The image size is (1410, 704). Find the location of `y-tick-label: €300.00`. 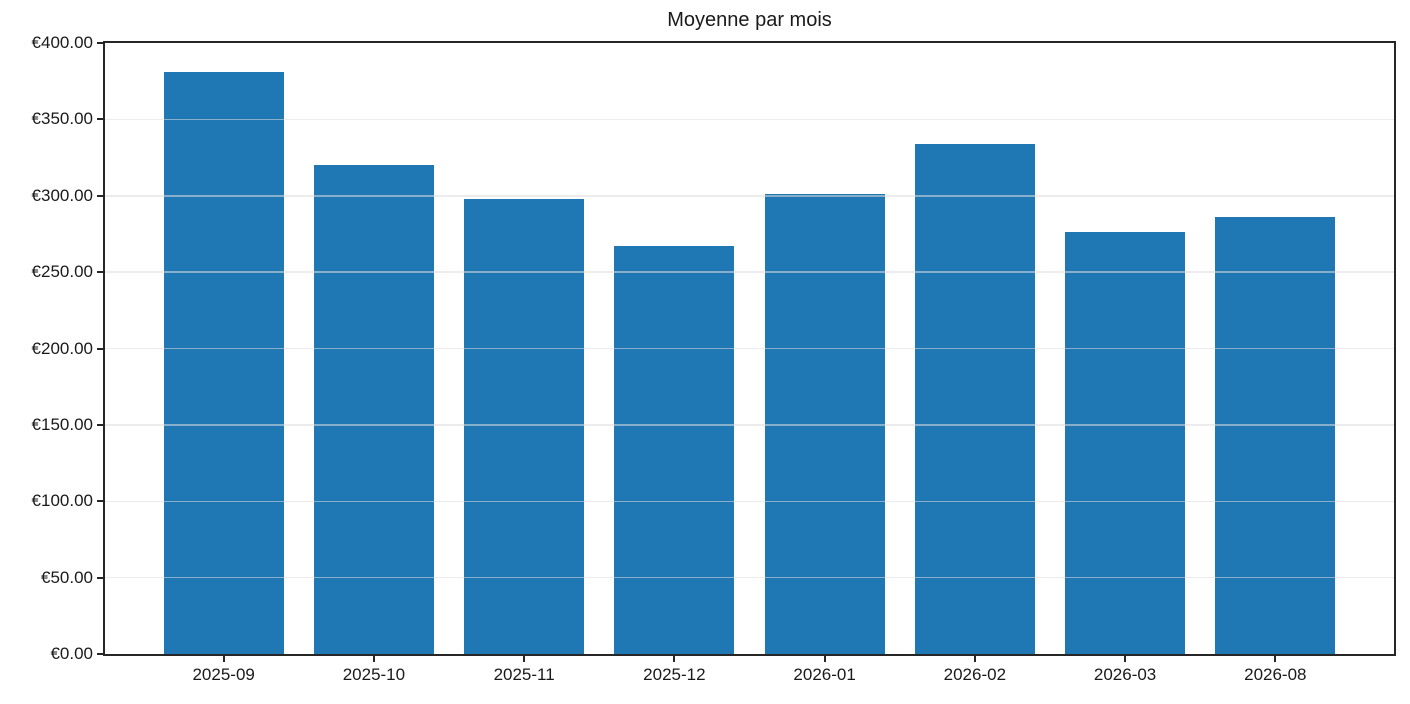

y-tick-label: €300.00 is located at coordinates (62, 195).